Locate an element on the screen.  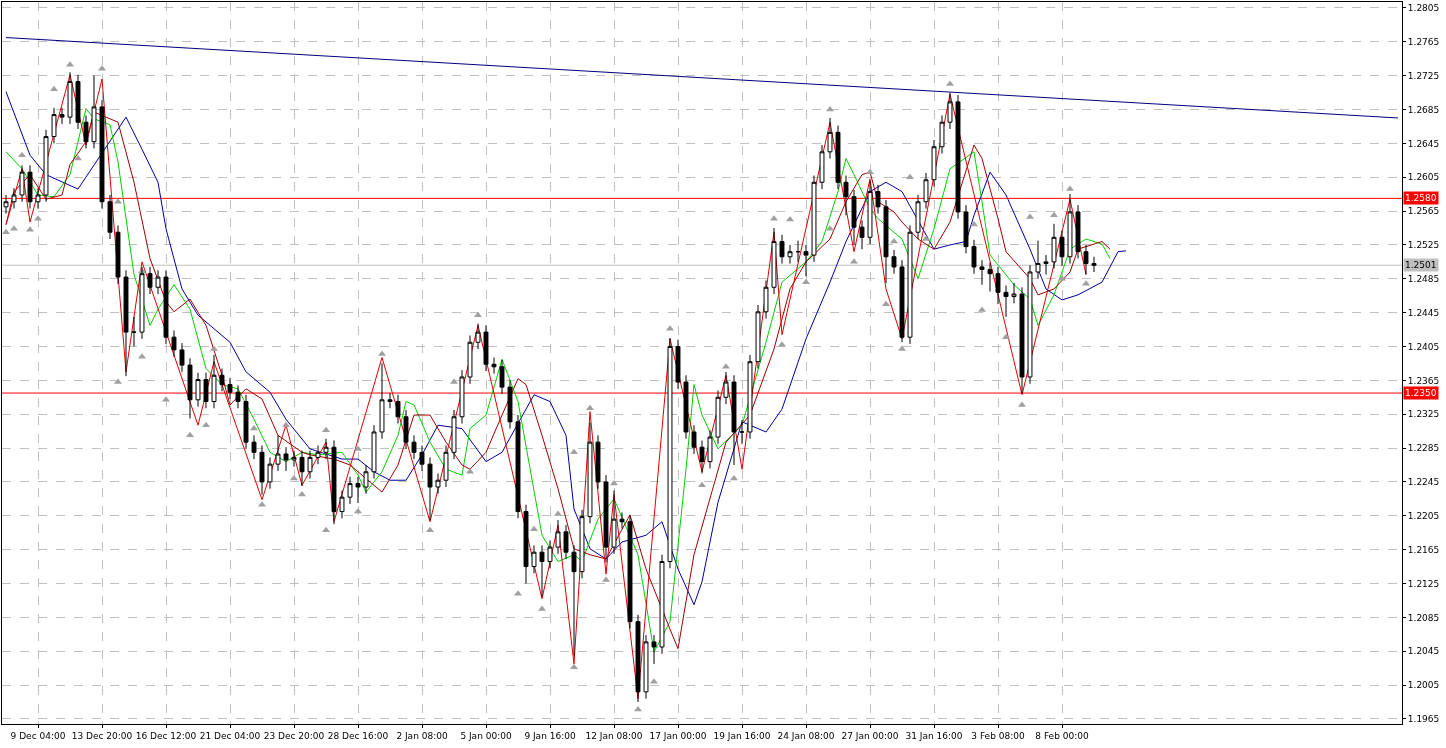
y-tick-label: 1.2125 is located at coordinates (1423, 583).